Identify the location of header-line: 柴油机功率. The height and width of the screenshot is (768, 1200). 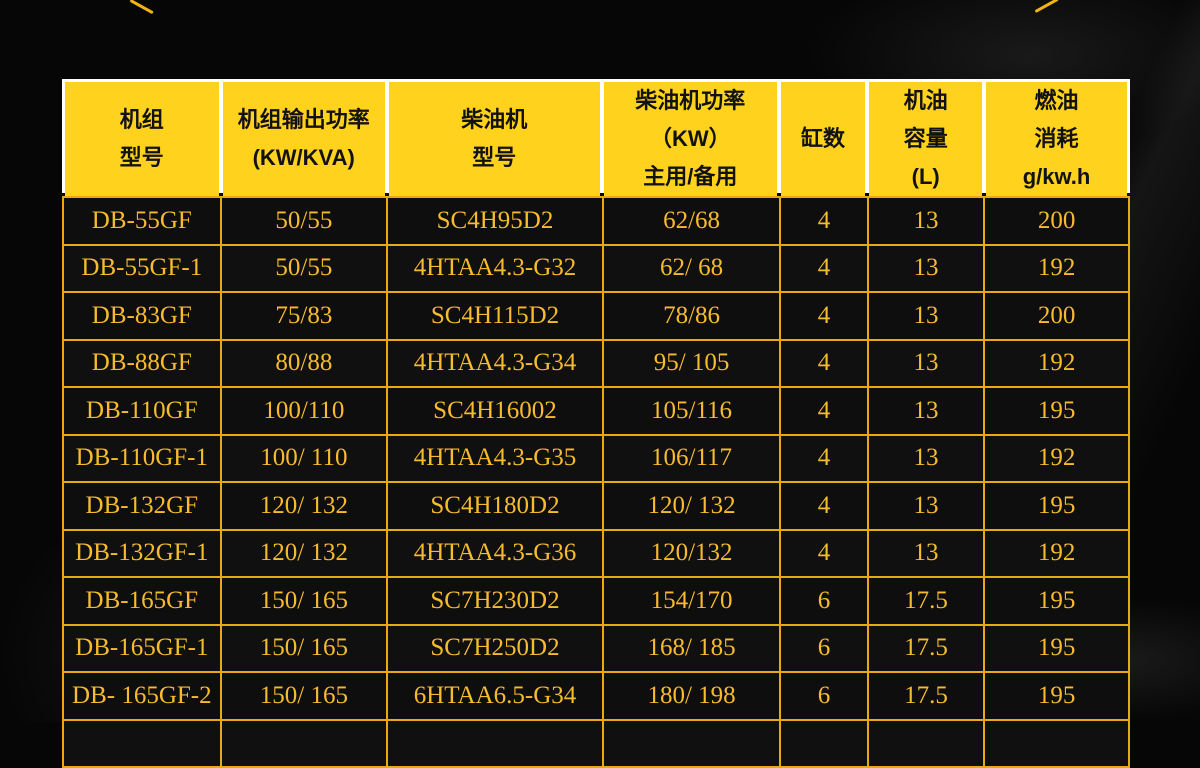
(690, 100).